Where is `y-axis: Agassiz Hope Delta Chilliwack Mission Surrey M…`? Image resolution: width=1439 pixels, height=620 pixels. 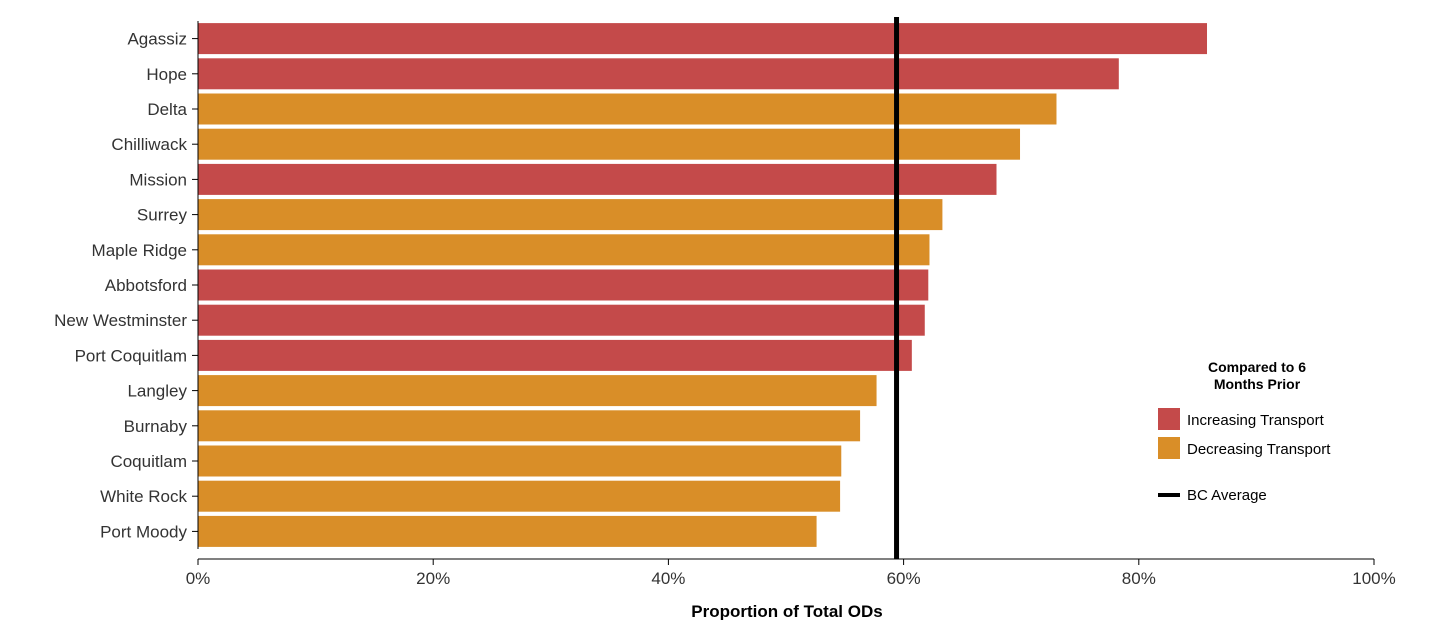
y-axis: Agassiz Hope Delta Chilliwack Mission Surrey M… is located at coordinates (126, 285).